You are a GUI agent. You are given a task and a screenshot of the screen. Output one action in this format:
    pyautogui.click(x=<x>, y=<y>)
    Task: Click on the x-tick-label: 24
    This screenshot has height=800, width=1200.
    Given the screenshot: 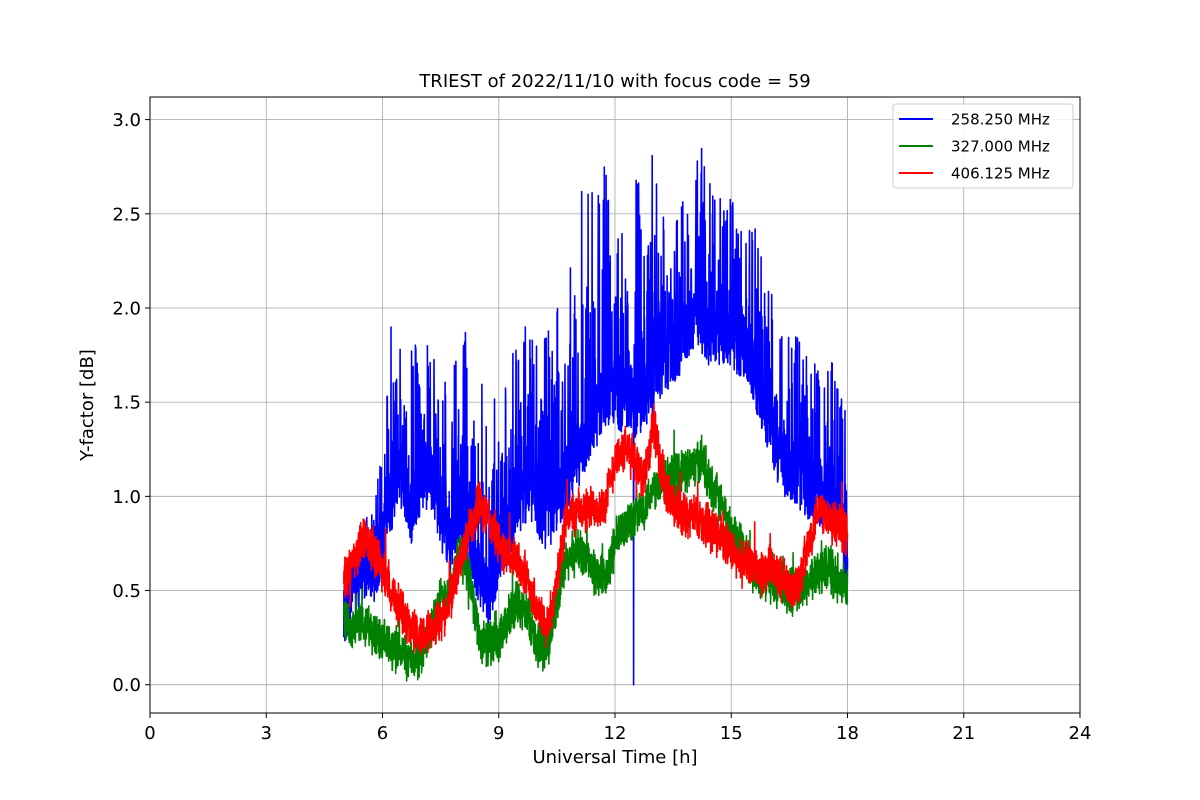 What is the action you would take?
    pyautogui.click(x=1080, y=733)
    